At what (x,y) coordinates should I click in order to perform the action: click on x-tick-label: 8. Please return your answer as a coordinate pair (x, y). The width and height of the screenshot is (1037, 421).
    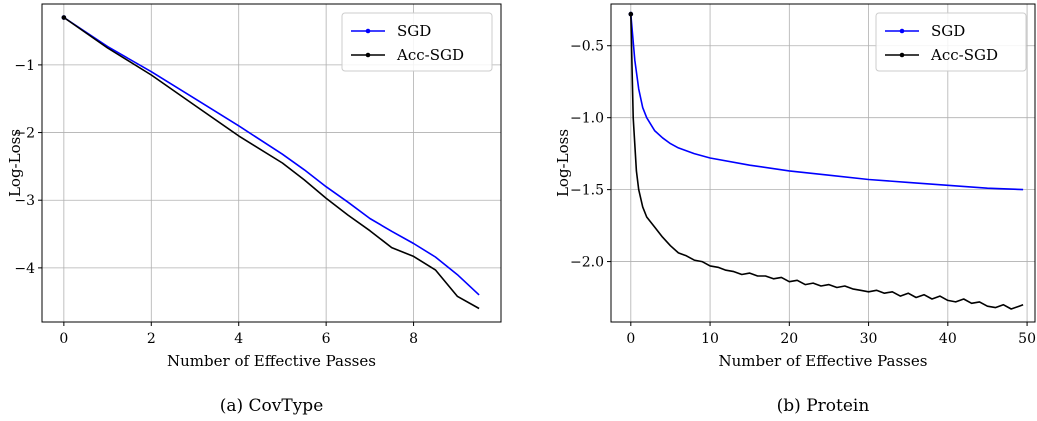
    Looking at the image, I should click on (413, 339).